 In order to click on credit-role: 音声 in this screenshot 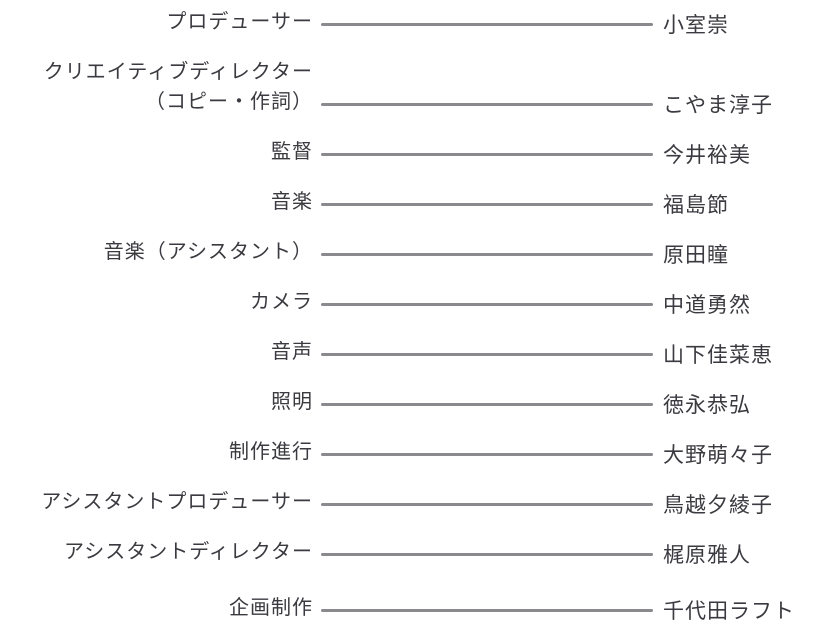, I will do `click(156, 351)`.